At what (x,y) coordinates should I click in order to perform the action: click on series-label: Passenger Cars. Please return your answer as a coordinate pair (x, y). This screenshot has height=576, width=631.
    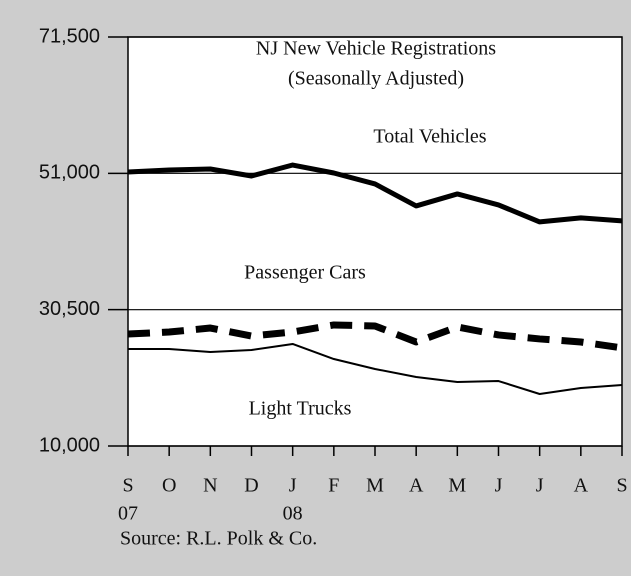
    Looking at the image, I should click on (305, 273).